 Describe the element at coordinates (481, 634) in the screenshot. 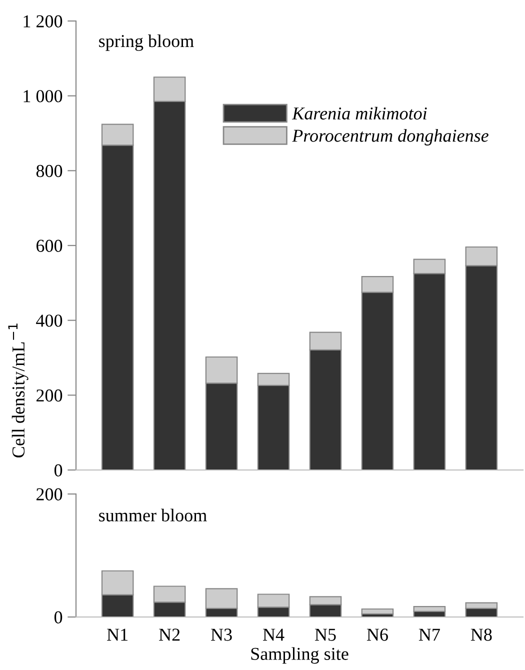

I see `x-tick-label: N8` at that location.